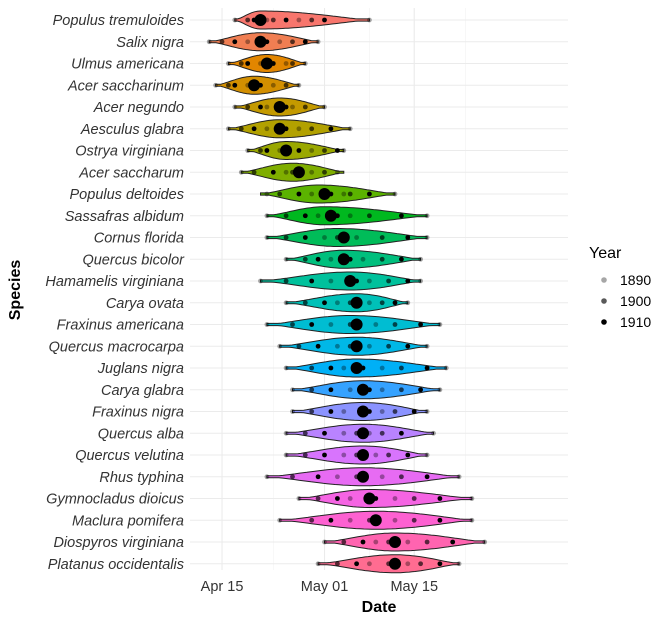 The image size is (672, 624). Describe the element at coordinates (132, 130) in the screenshot. I see `y-tick-label: Aesculus glabra` at that location.